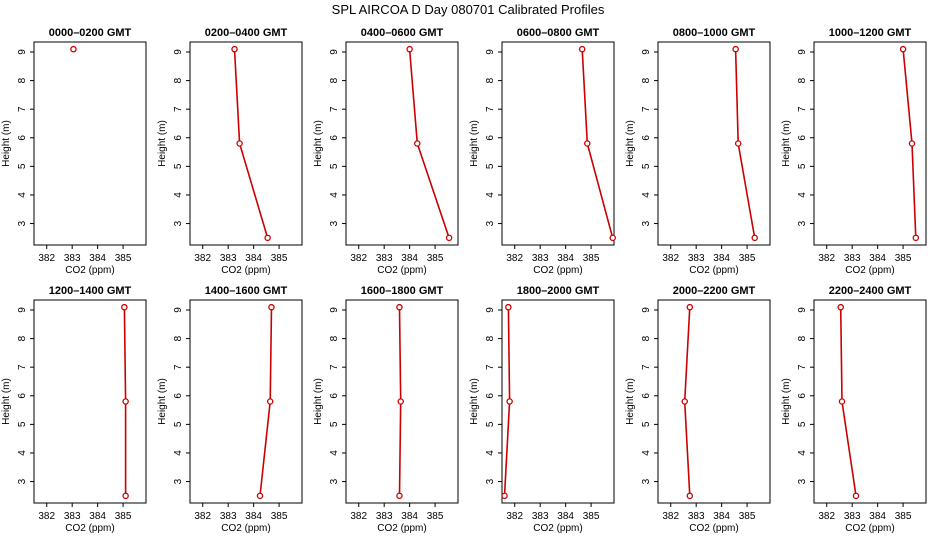 The width and height of the screenshot is (936, 540). What do you see at coordinates (714, 291) in the screenshot?
I see `panel-title: 2000–2200 GMT` at bounding box center [714, 291].